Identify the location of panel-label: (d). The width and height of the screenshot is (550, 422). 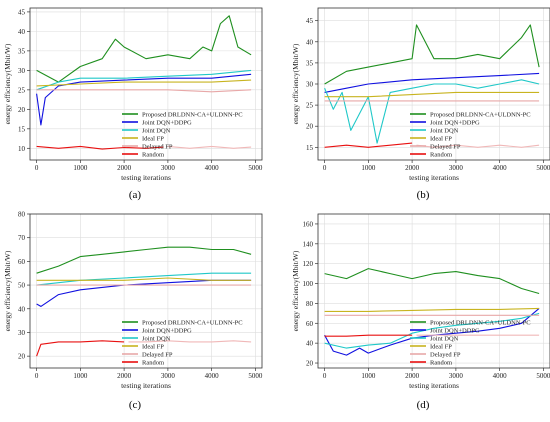
(423, 405).